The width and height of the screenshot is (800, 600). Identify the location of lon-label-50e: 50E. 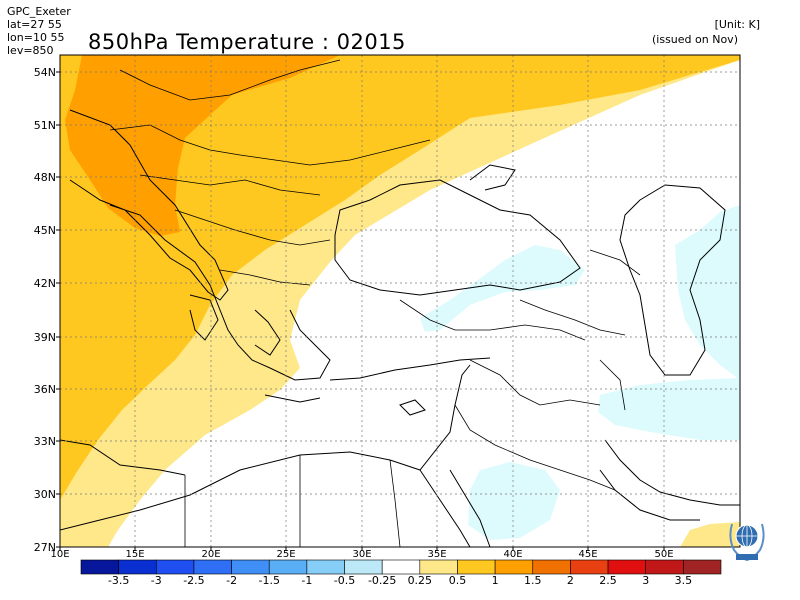
(664, 554).